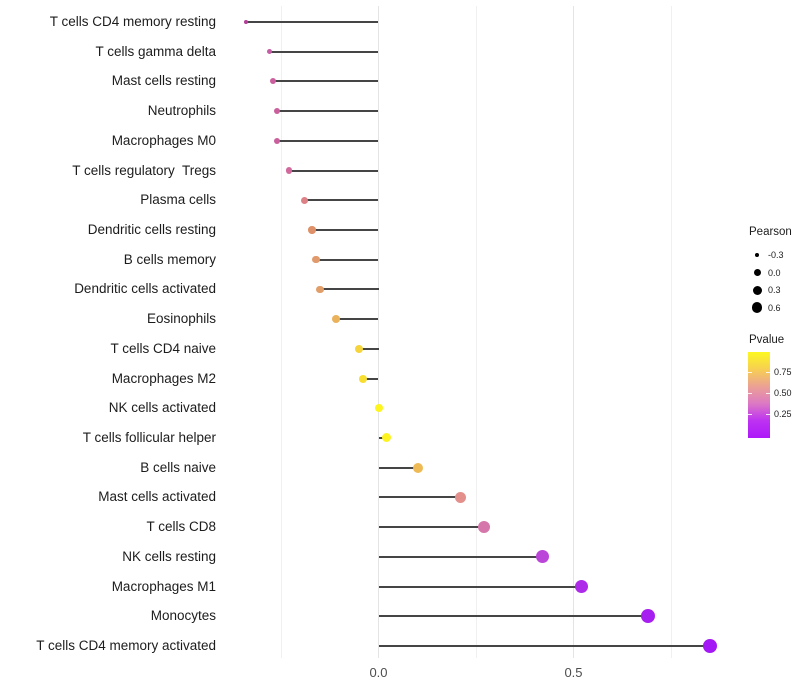 This screenshot has height=700, width=800. What do you see at coordinates (163, 586) in the screenshot?
I see `row-label: Macrophages M1` at bounding box center [163, 586].